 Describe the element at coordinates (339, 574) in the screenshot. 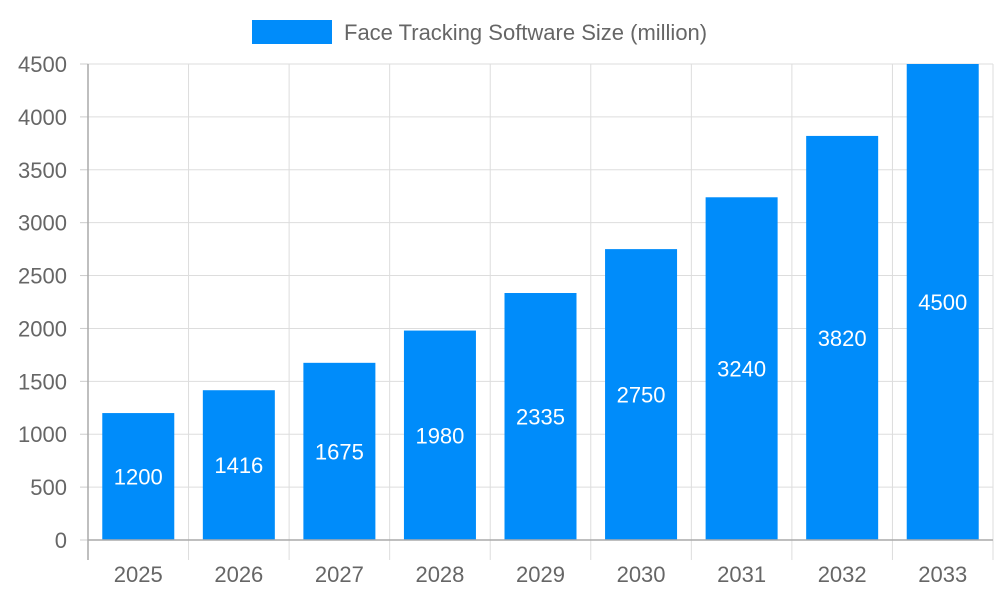

I see `x-tick-label: 2027` at that location.